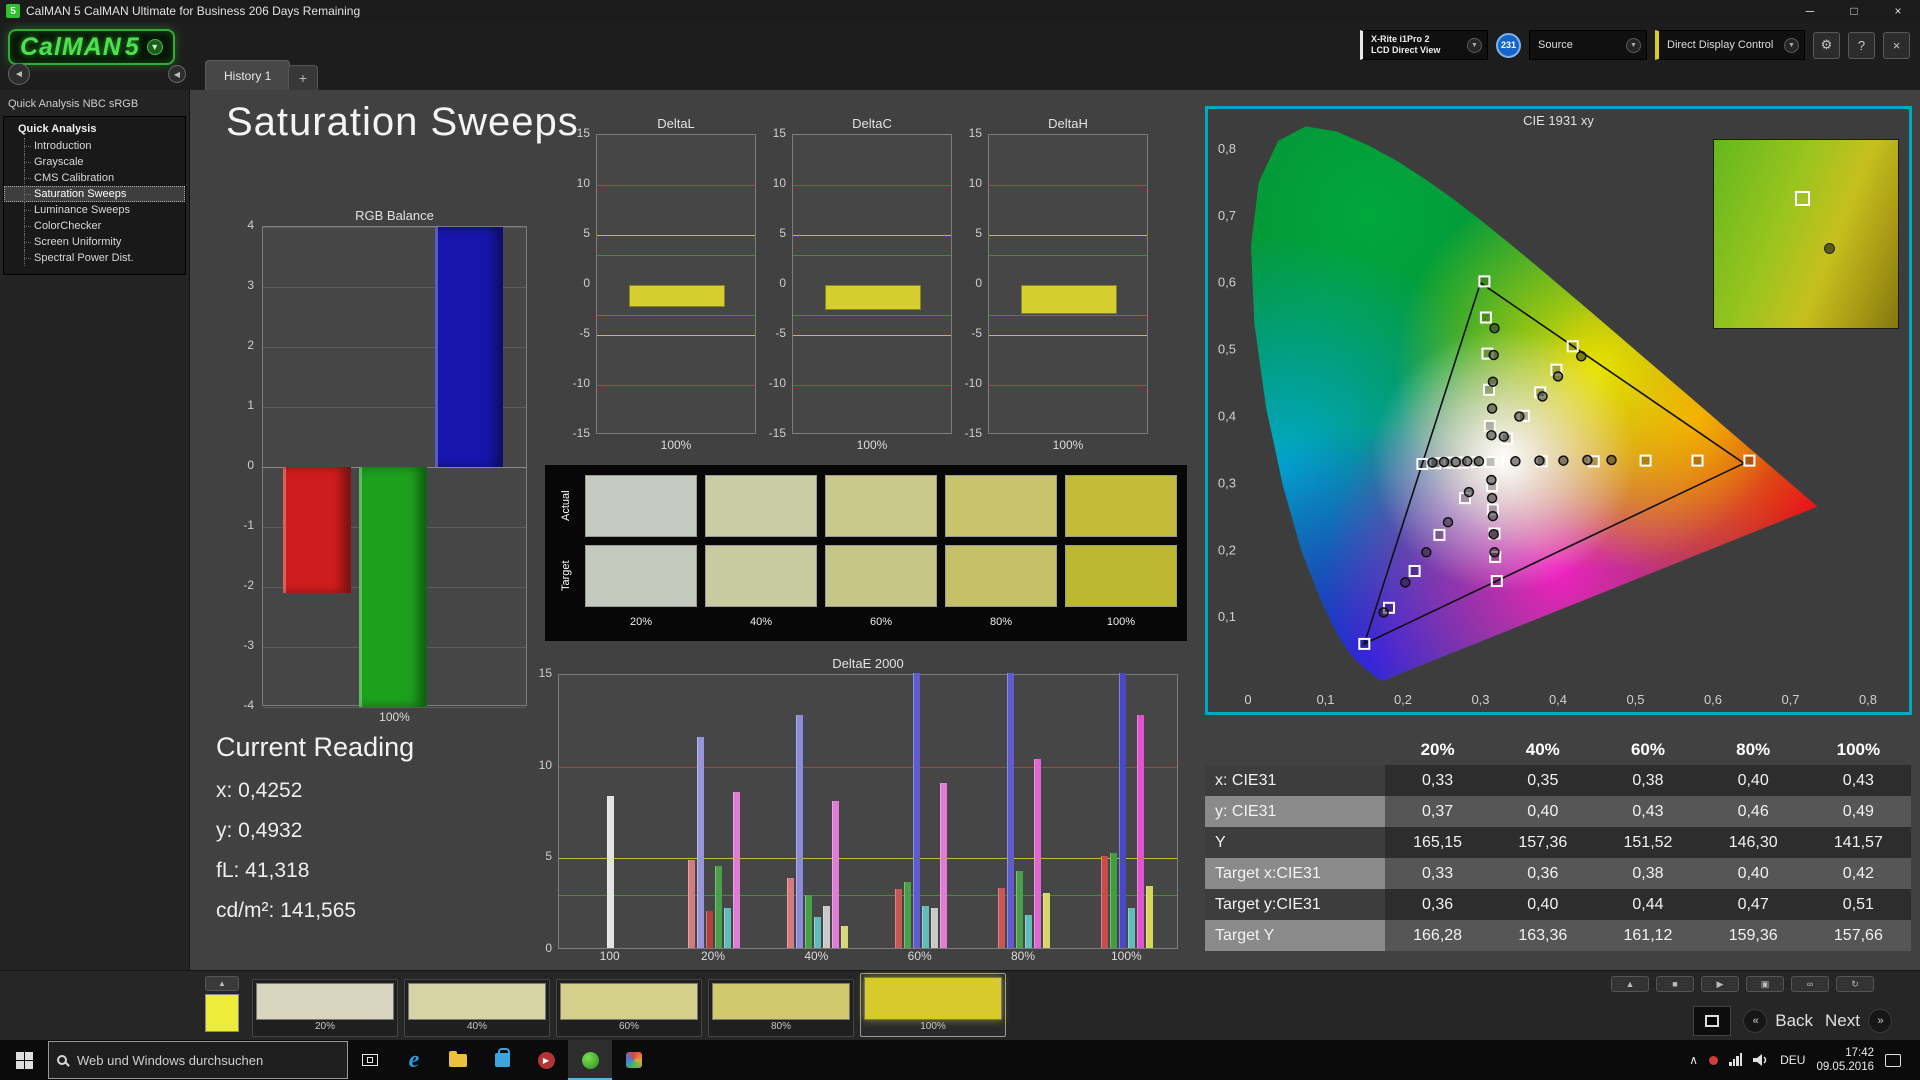  I want to click on rgb-ytick-label: 1, so click(250, 405).